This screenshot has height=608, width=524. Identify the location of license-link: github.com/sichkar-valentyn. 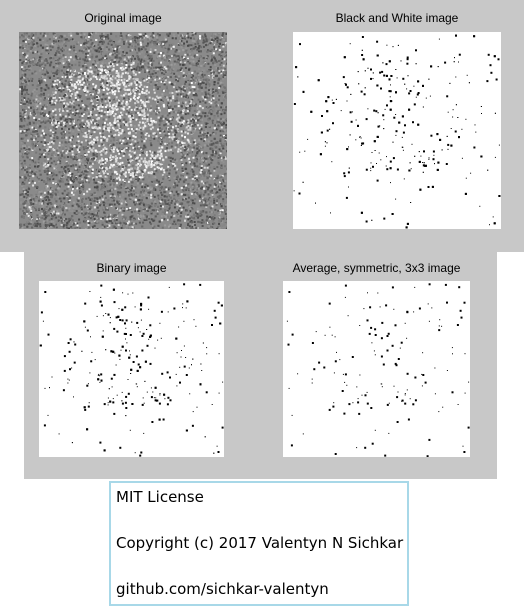
(222, 589).